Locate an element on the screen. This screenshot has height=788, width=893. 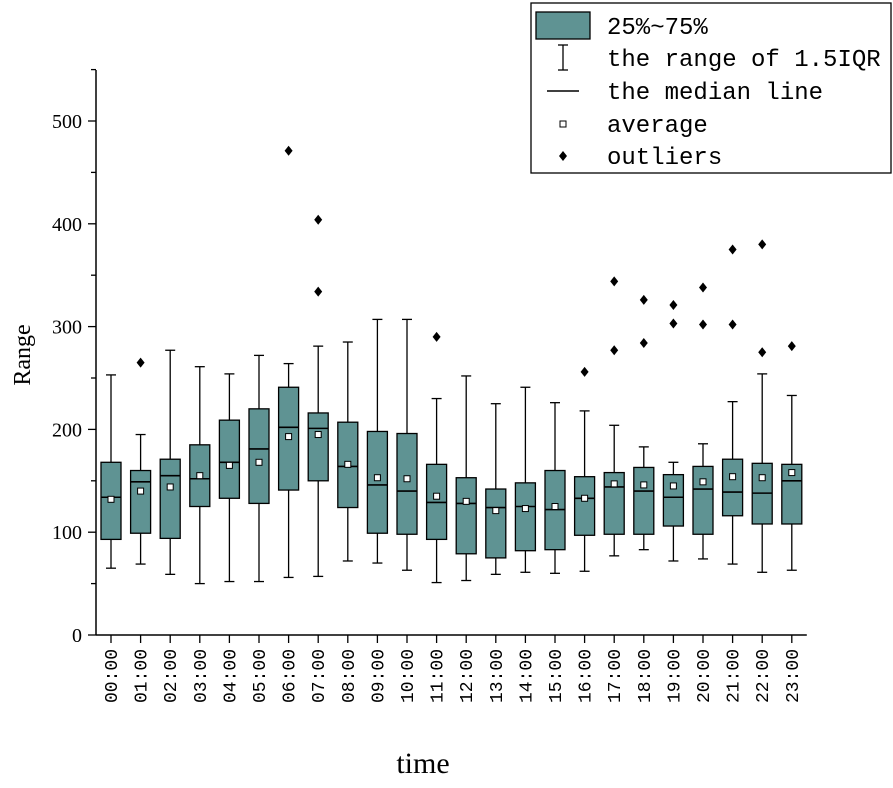
y-tick-label: 500 is located at coordinates (67, 122).